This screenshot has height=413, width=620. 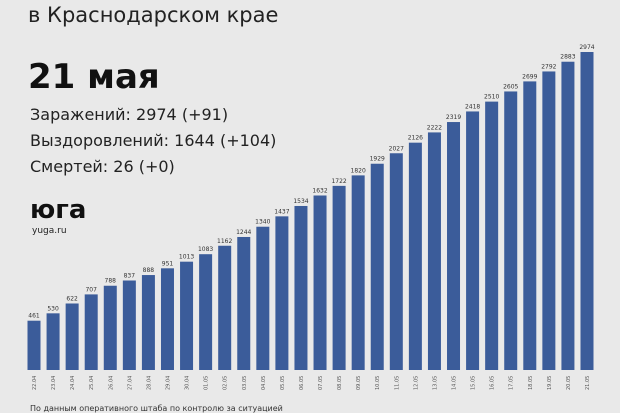 What do you see at coordinates (168, 263) in the screenshot?
I see `value-label: 951` at bounding box center [168, 263].